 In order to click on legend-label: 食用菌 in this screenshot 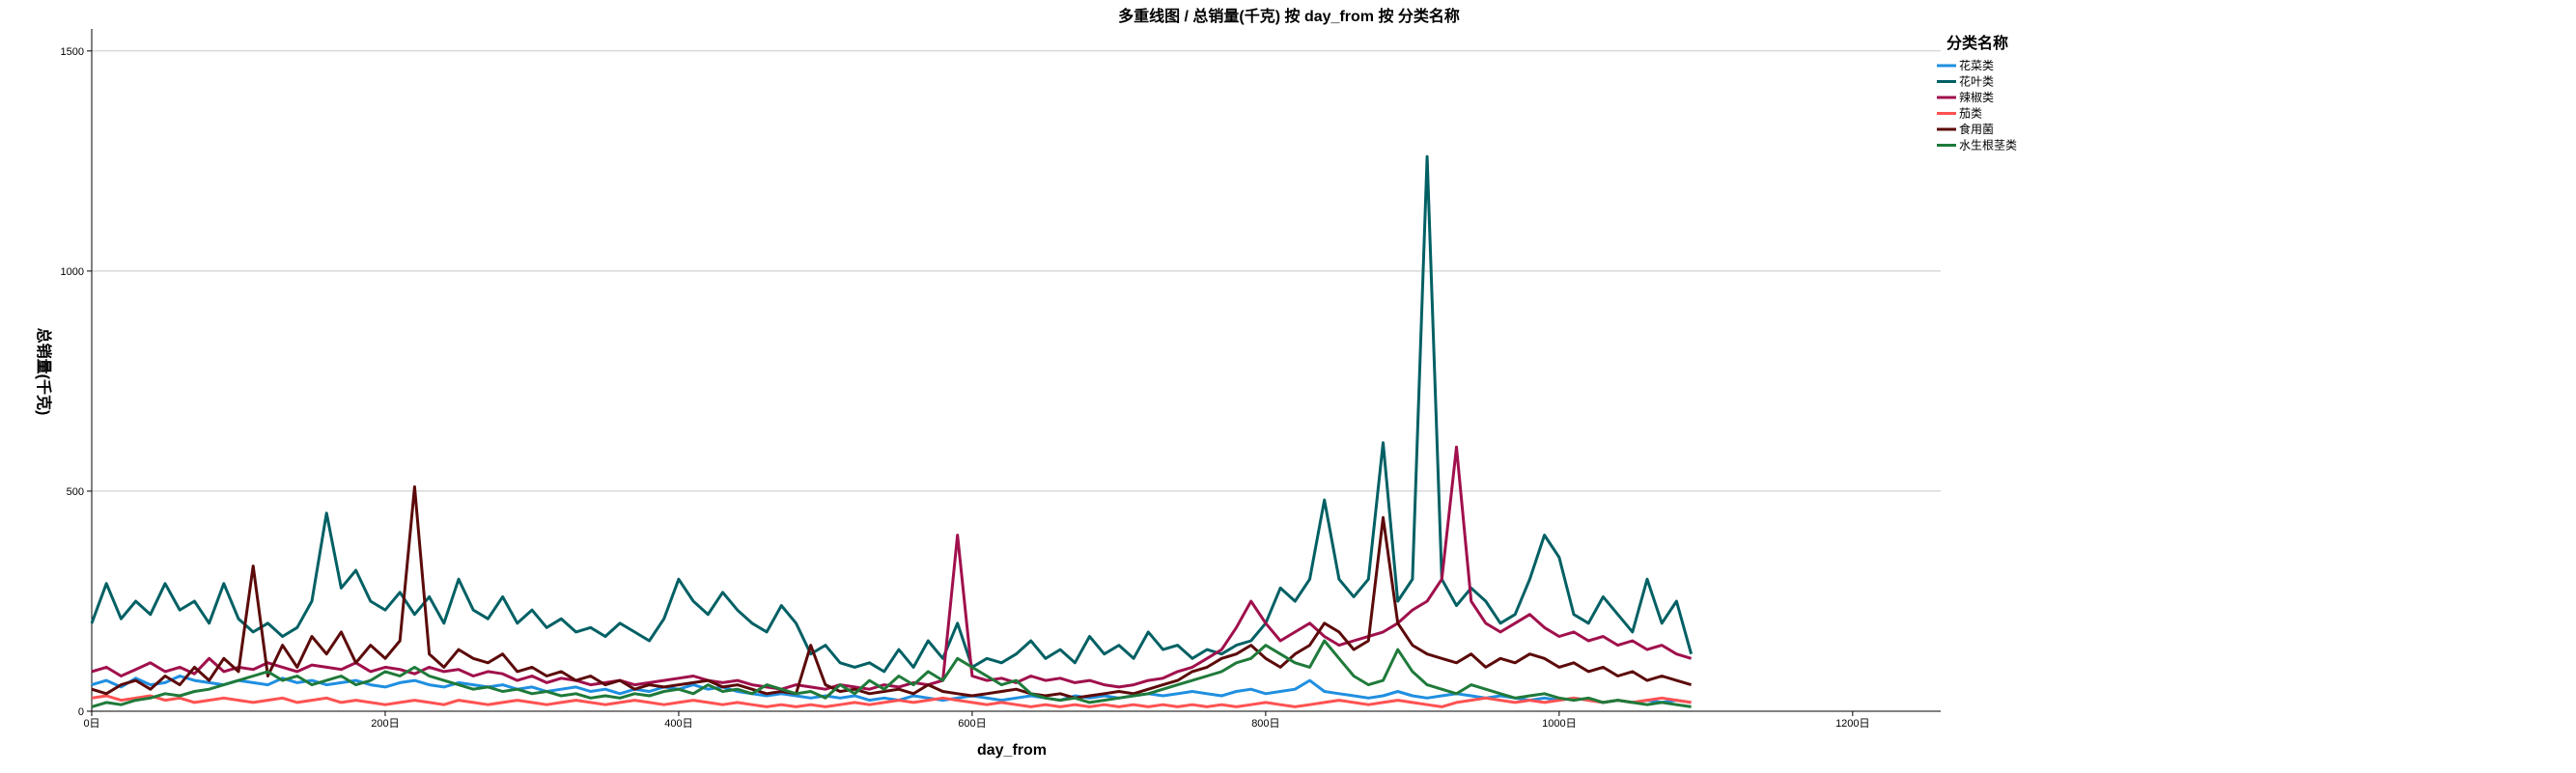, I will do `click(1977, 129)`.